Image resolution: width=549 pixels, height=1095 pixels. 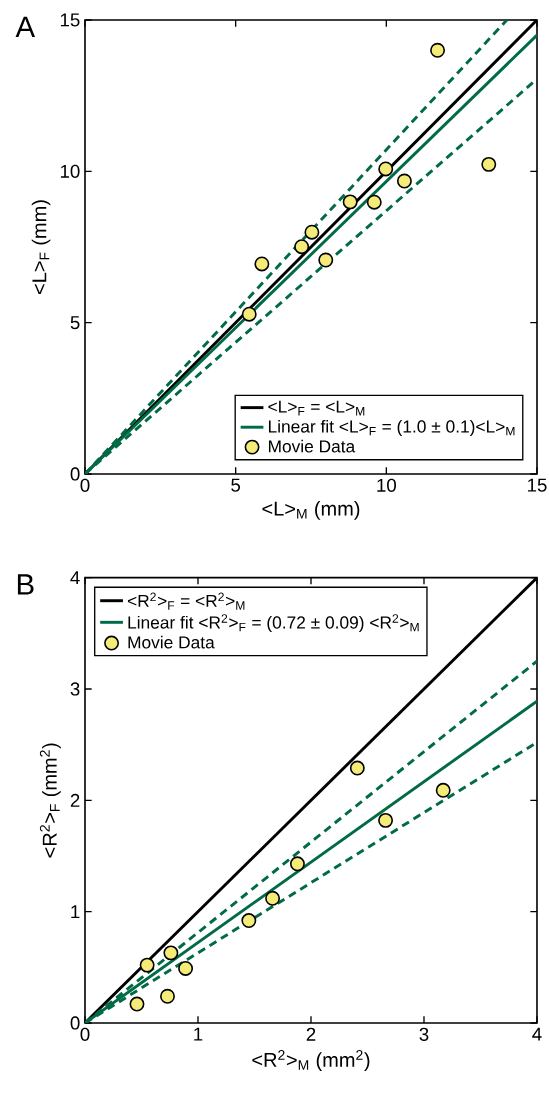 What do you see at coordinates (70, 20) in the screenshot?
I see `y-tick-label: 15` at bounding box center [70, 20].